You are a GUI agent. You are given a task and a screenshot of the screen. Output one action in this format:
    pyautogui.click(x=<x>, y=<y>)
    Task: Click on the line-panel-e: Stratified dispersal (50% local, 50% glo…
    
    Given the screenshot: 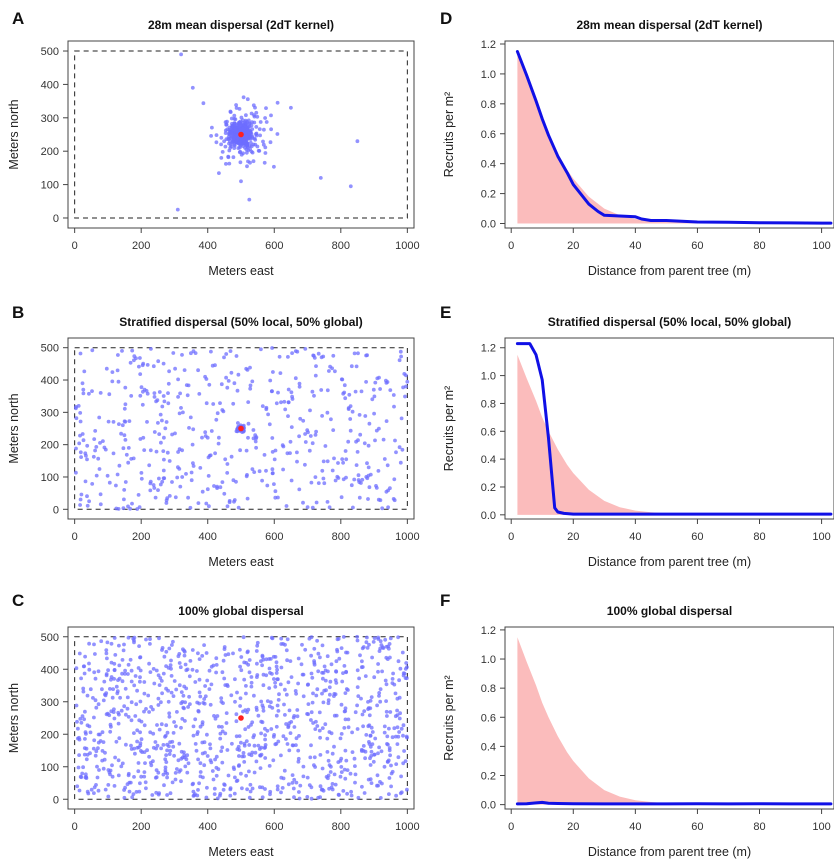 What is the action you would take?
    pyautogui.click(x=637, y=436)
    